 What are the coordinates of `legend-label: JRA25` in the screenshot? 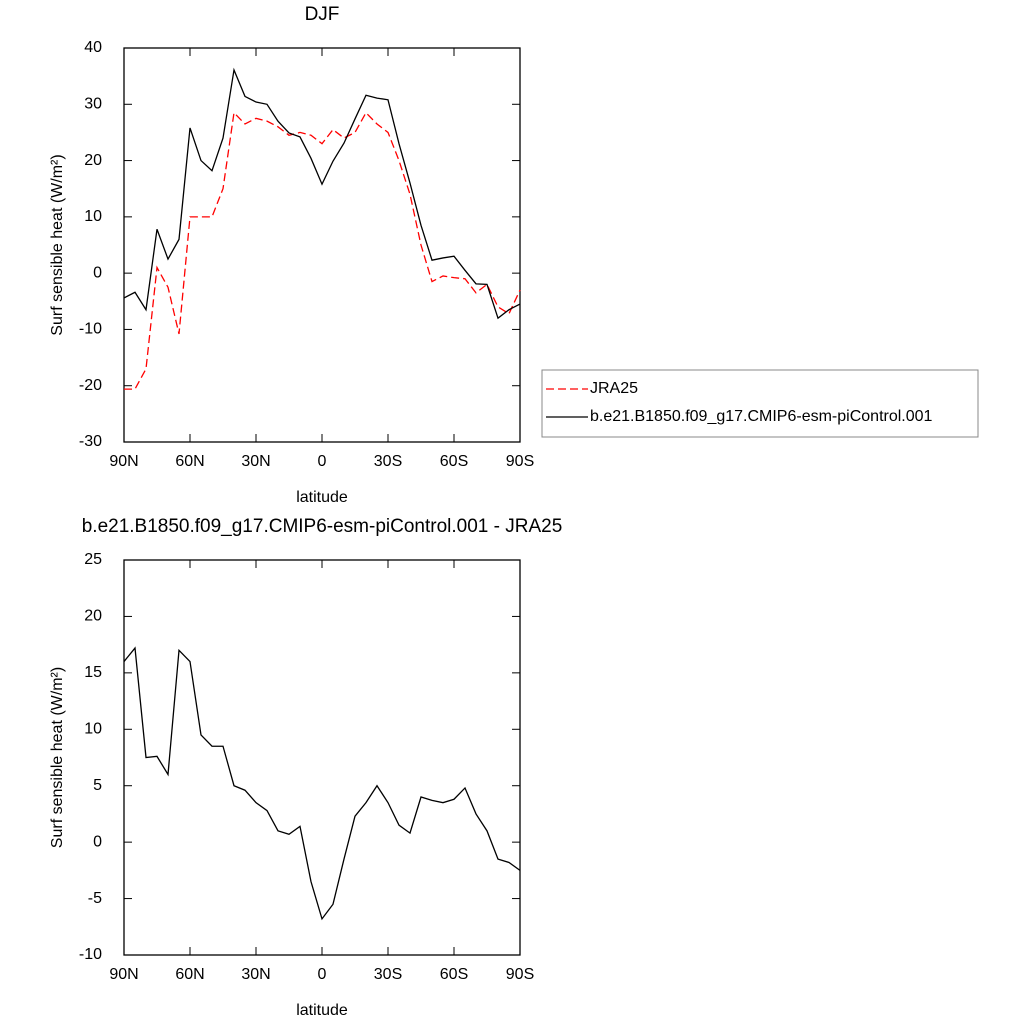 It's located at (614, 388).